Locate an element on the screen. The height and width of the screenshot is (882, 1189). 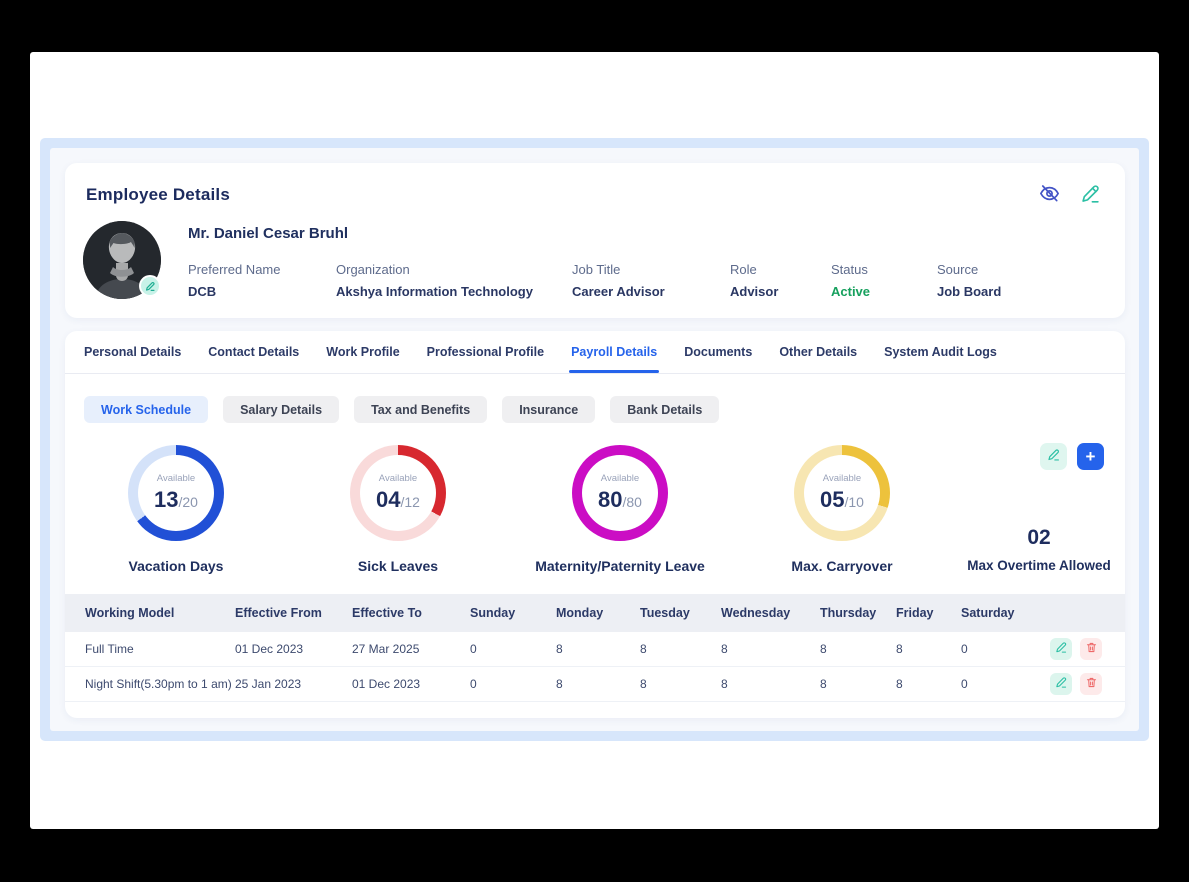
vacation-days-donut: Available 13/20 is located at coordinates (176, 493).